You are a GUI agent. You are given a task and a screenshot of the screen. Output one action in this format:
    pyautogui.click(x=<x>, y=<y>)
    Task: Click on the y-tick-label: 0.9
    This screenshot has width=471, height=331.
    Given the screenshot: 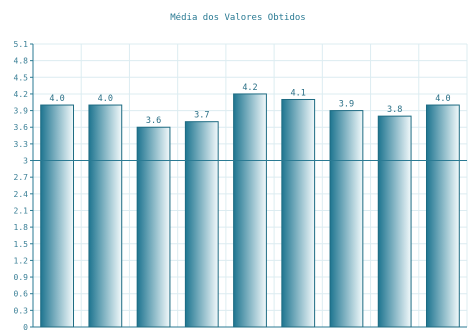 What is the action you would take?
    pyautogui.click(x=21, y=277)
    